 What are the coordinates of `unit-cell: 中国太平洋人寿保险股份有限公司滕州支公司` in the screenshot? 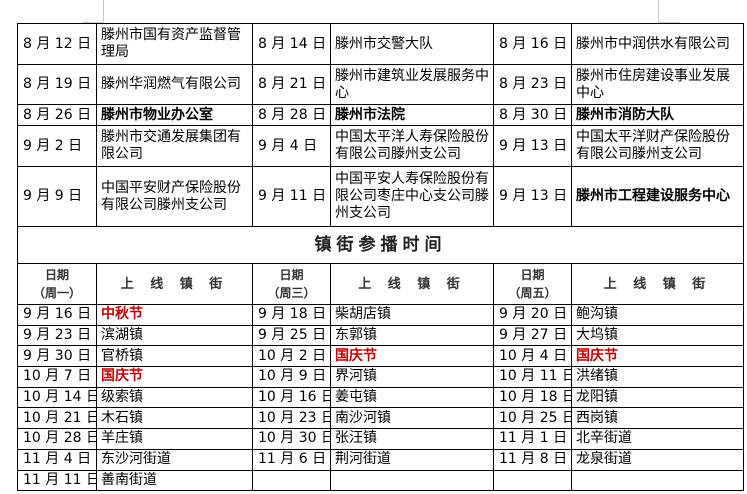 It's located at (412, 146).